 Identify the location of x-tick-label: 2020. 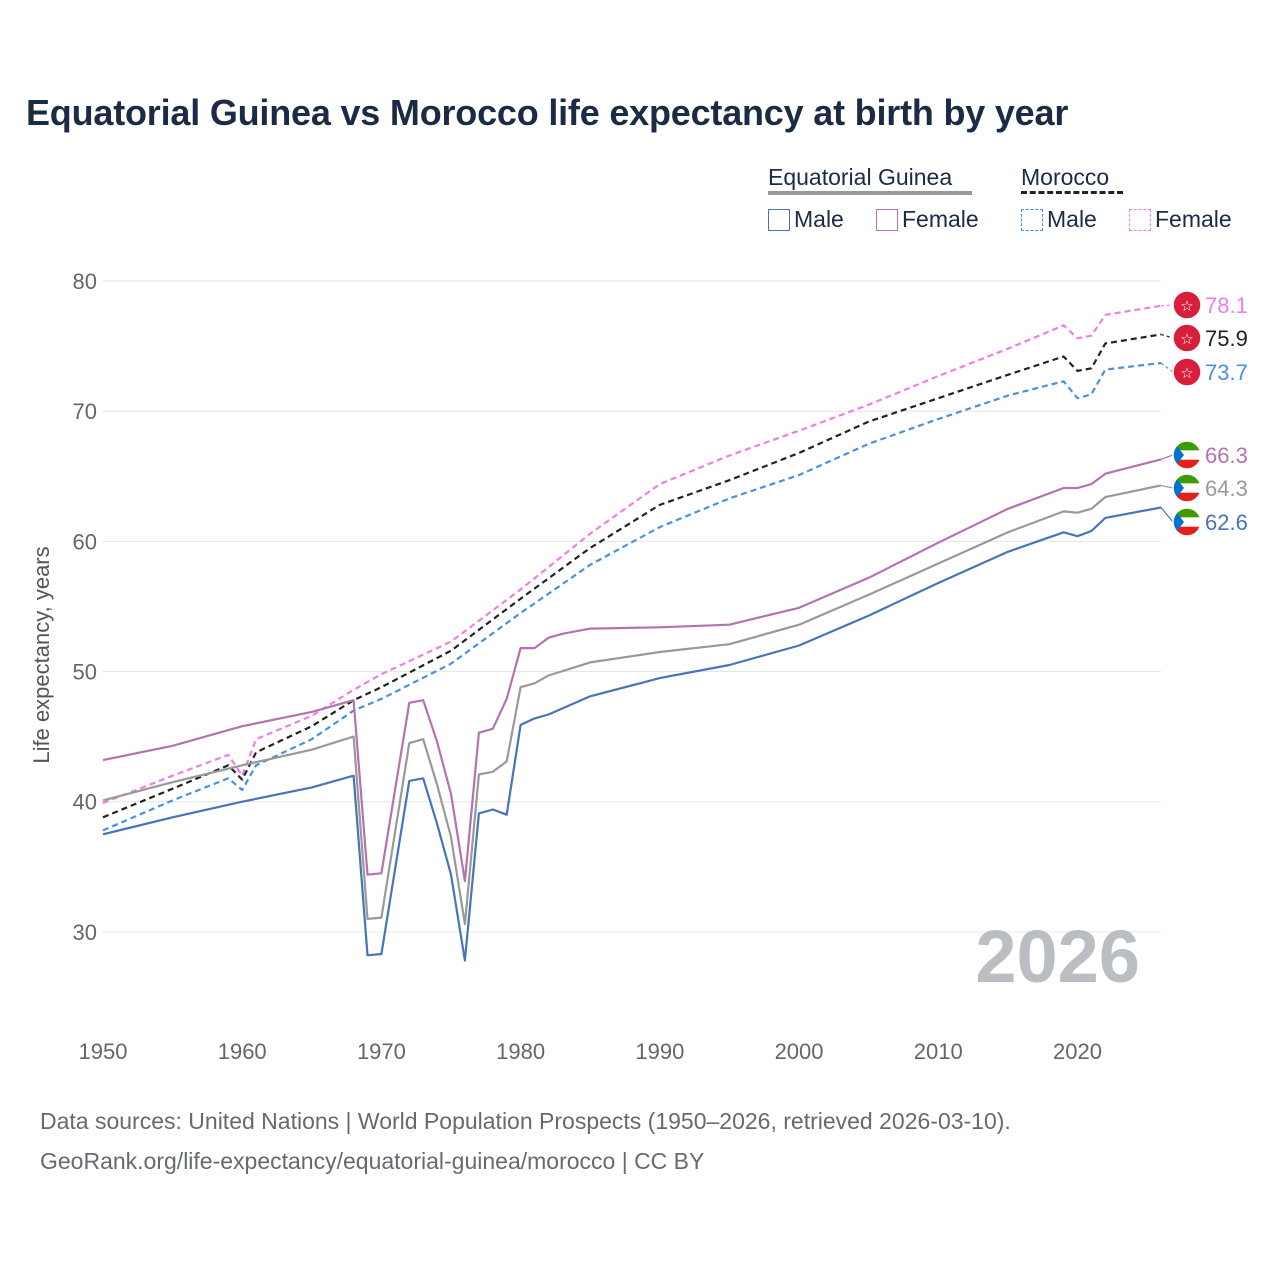
(1077, 1051).